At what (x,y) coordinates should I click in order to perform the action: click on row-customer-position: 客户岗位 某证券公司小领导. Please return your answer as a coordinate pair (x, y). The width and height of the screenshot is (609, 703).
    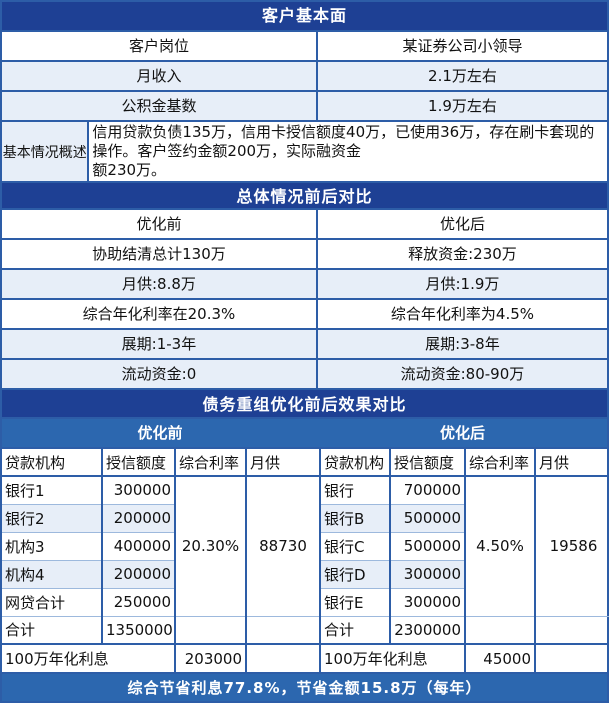
    Looking at the image, I should click on (304, 45).